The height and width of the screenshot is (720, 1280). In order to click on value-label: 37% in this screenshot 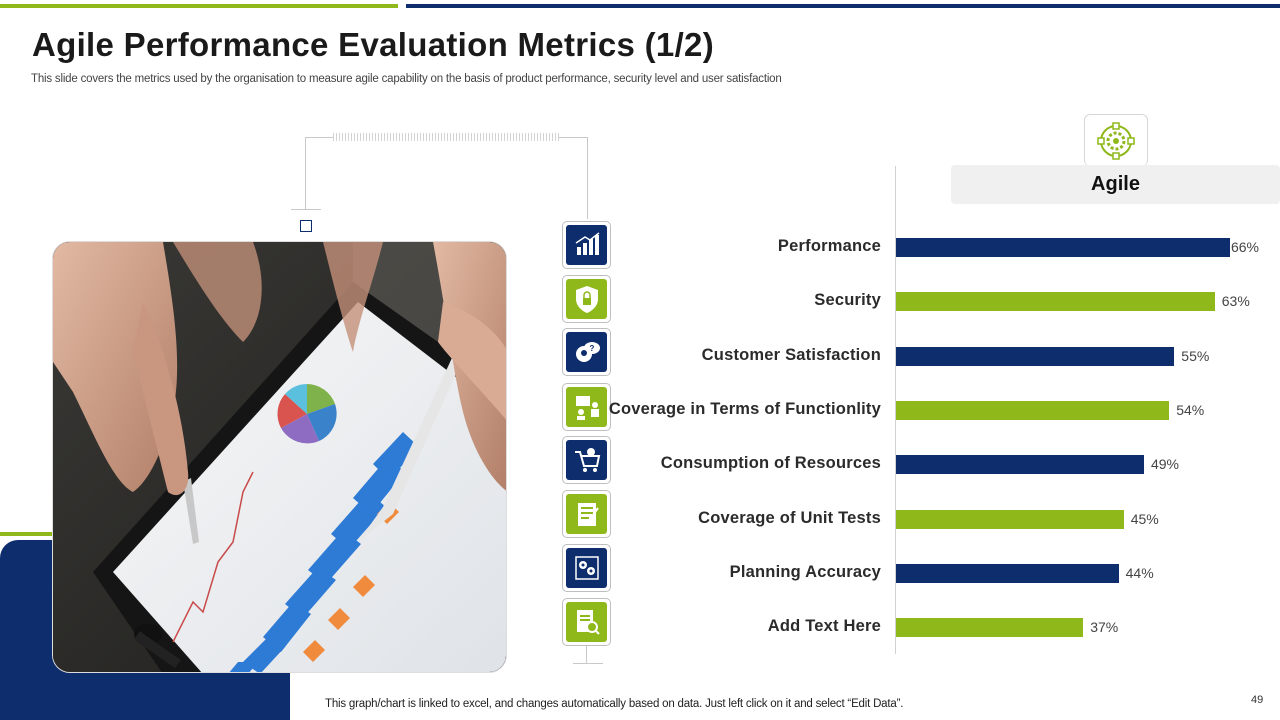, I will do `click(1104, 627)`.